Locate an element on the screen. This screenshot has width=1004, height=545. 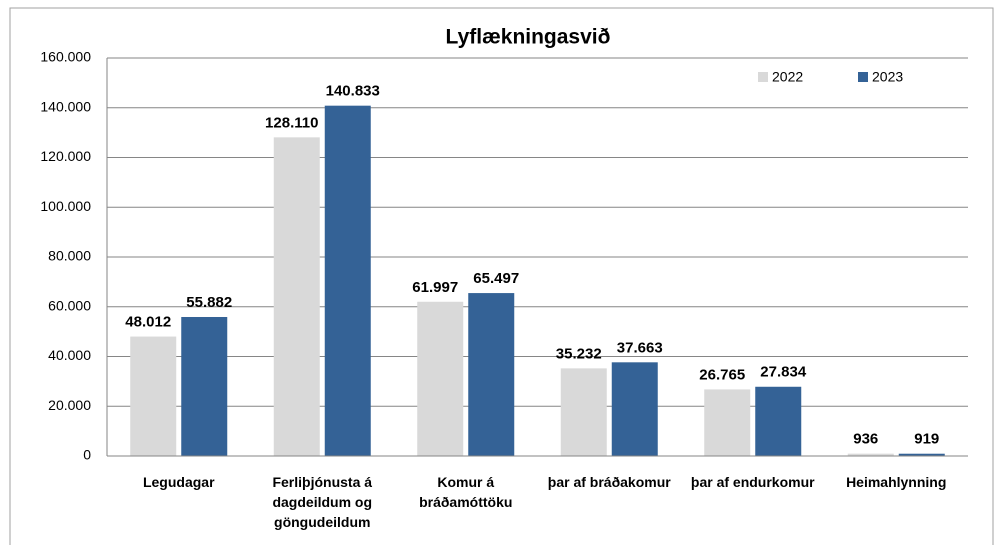
x-tick-label: þar af endurkomur is located at coordinates (752, 482).